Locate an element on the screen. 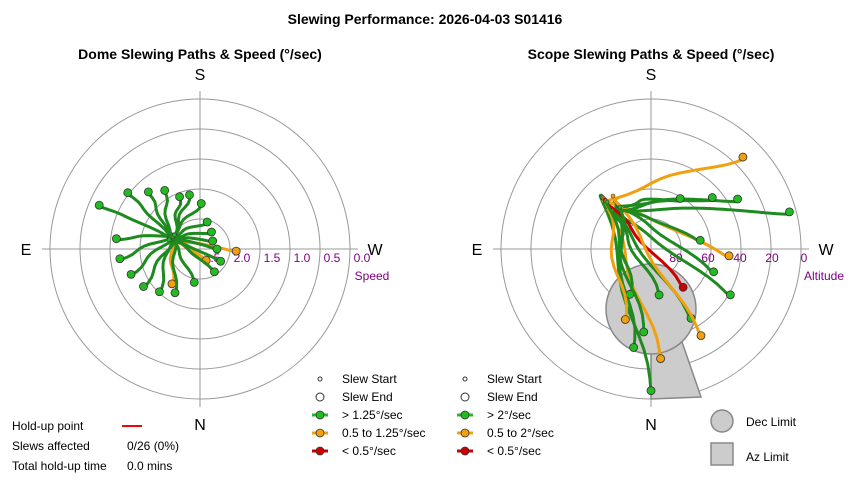 The width and height of the screenshot is (850, 480). scope-legend-label: > 2°/sec is located at coordinates (509, 415).